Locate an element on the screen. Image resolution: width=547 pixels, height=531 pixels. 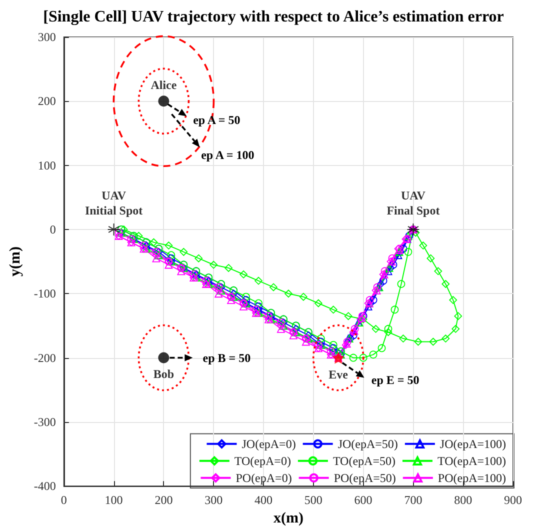
y-tick-label: -200 is located at coordinates (45, 357).